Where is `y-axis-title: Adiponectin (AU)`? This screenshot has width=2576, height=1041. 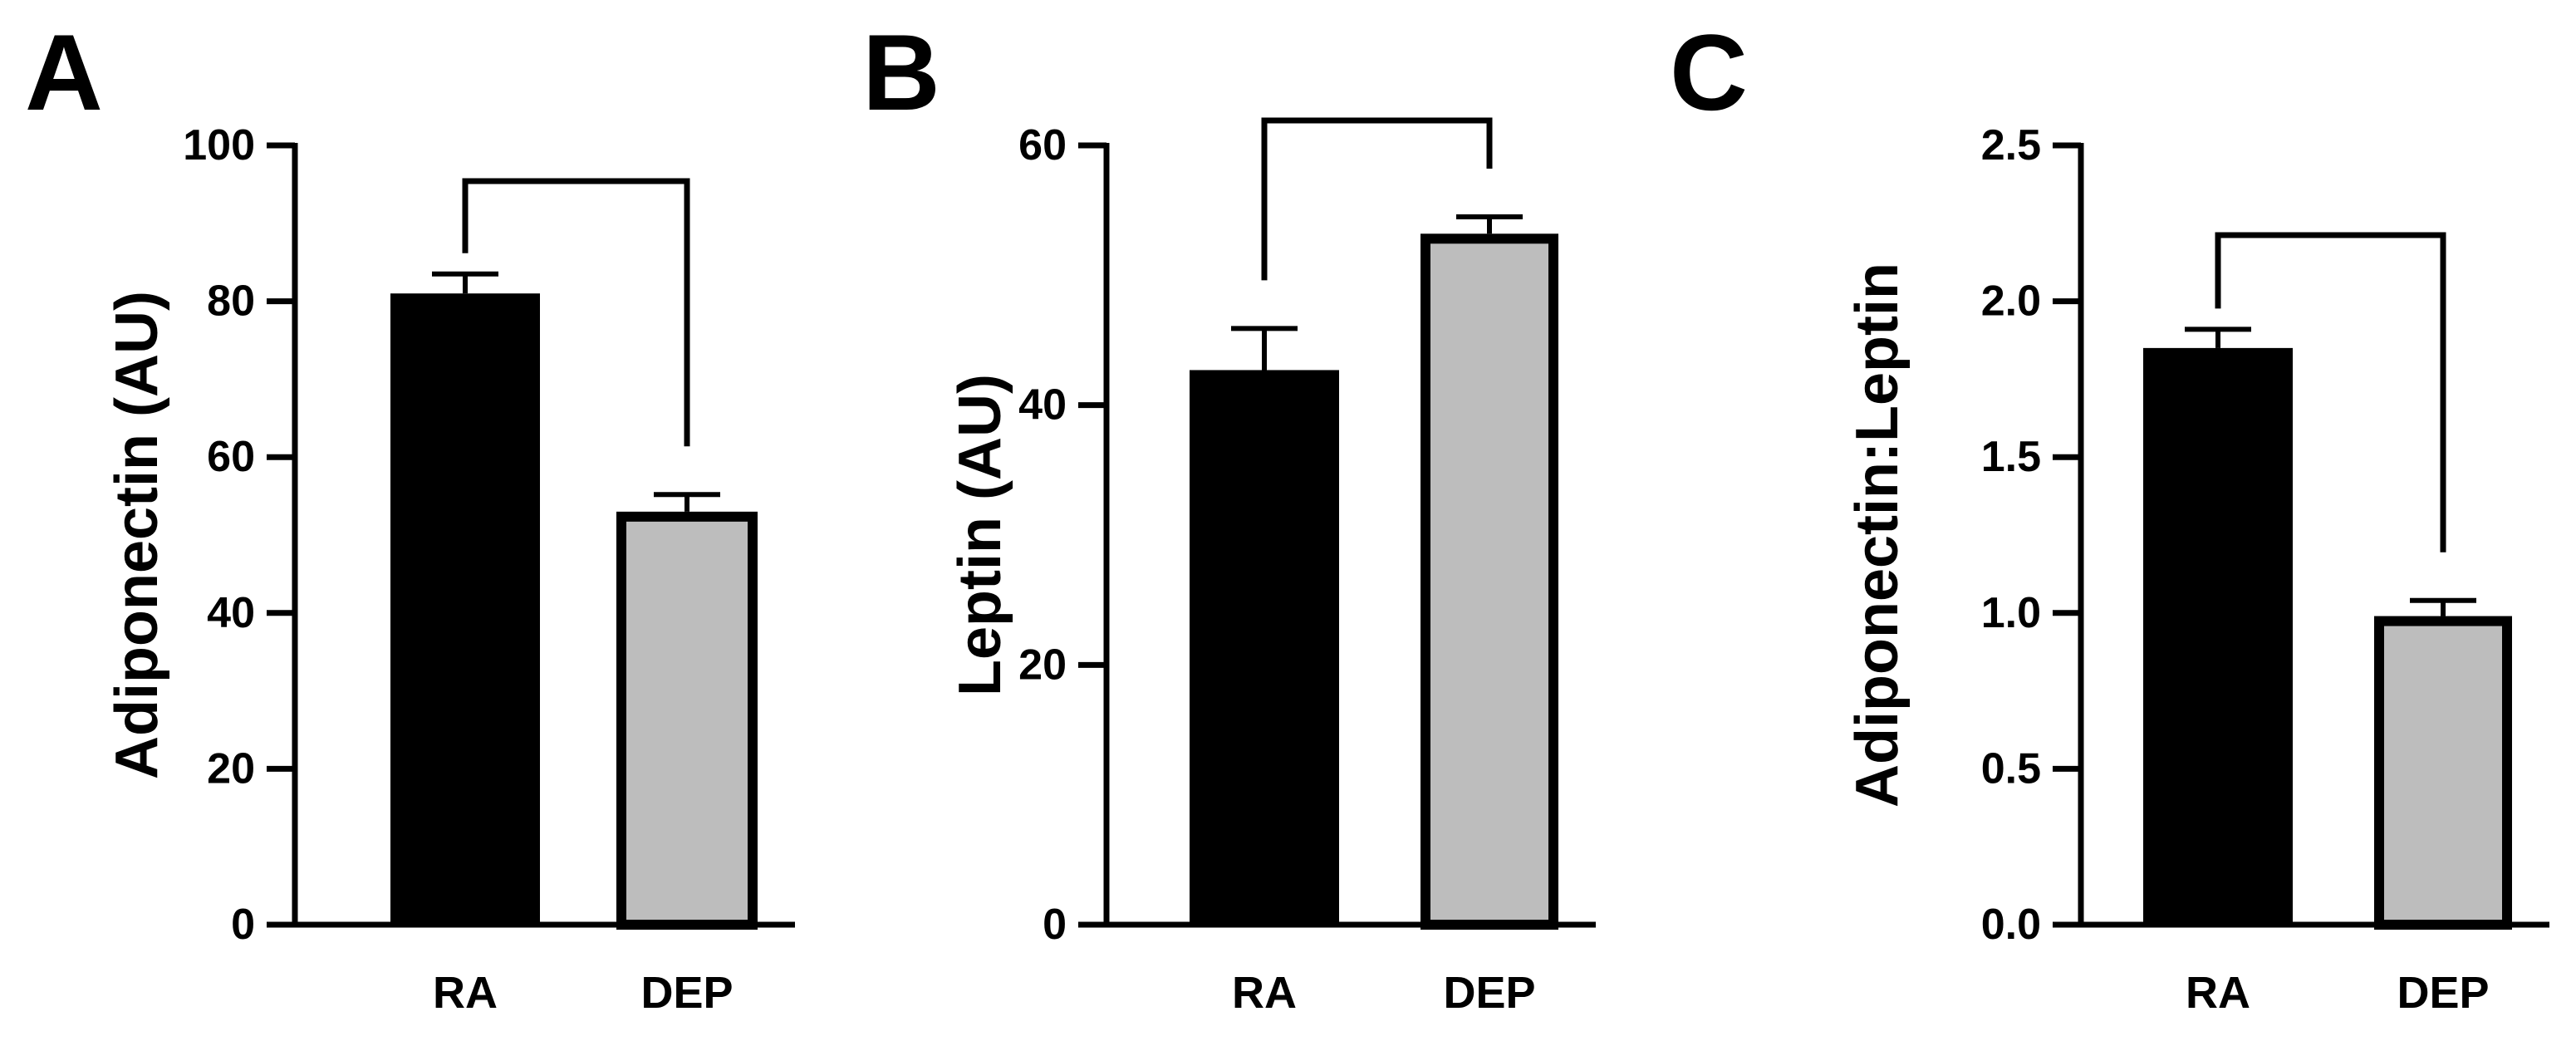
y-axis-title: Adiponectin (AU) is located at coordinates (137, 535).